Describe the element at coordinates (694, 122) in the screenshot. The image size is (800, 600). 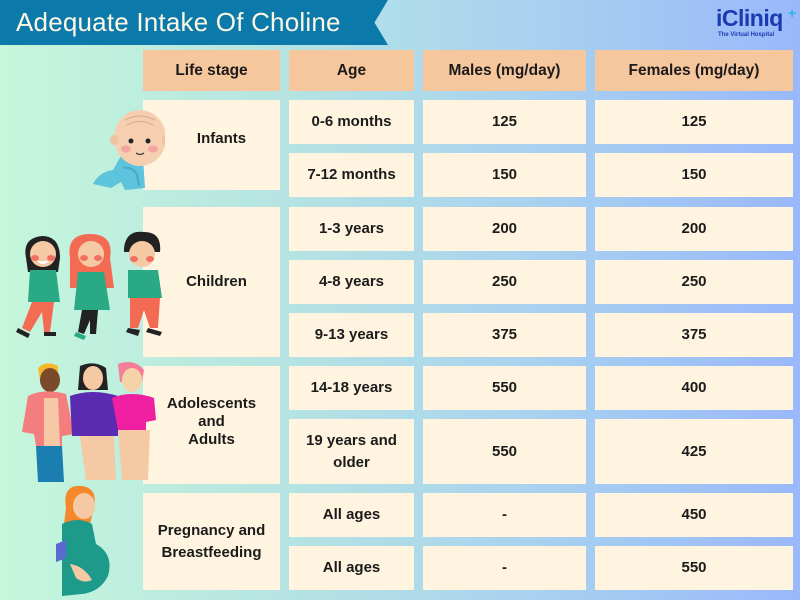
I see `cell-females: 125` at that location.